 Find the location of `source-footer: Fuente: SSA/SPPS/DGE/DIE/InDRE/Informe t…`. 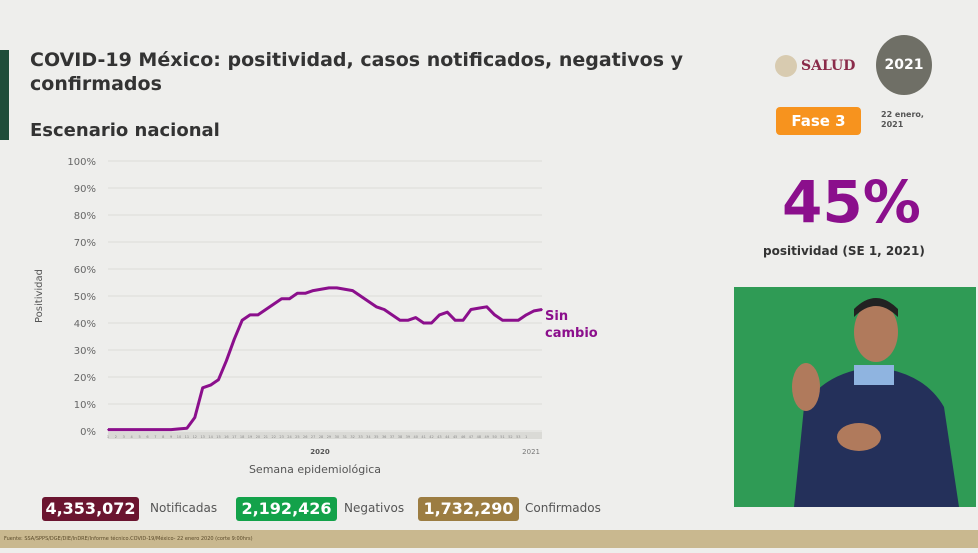

source-footer: Fuente: SSA/SPPS/DGE/DIE/InDRE/Informe t… is located at coordinates (489, 539).